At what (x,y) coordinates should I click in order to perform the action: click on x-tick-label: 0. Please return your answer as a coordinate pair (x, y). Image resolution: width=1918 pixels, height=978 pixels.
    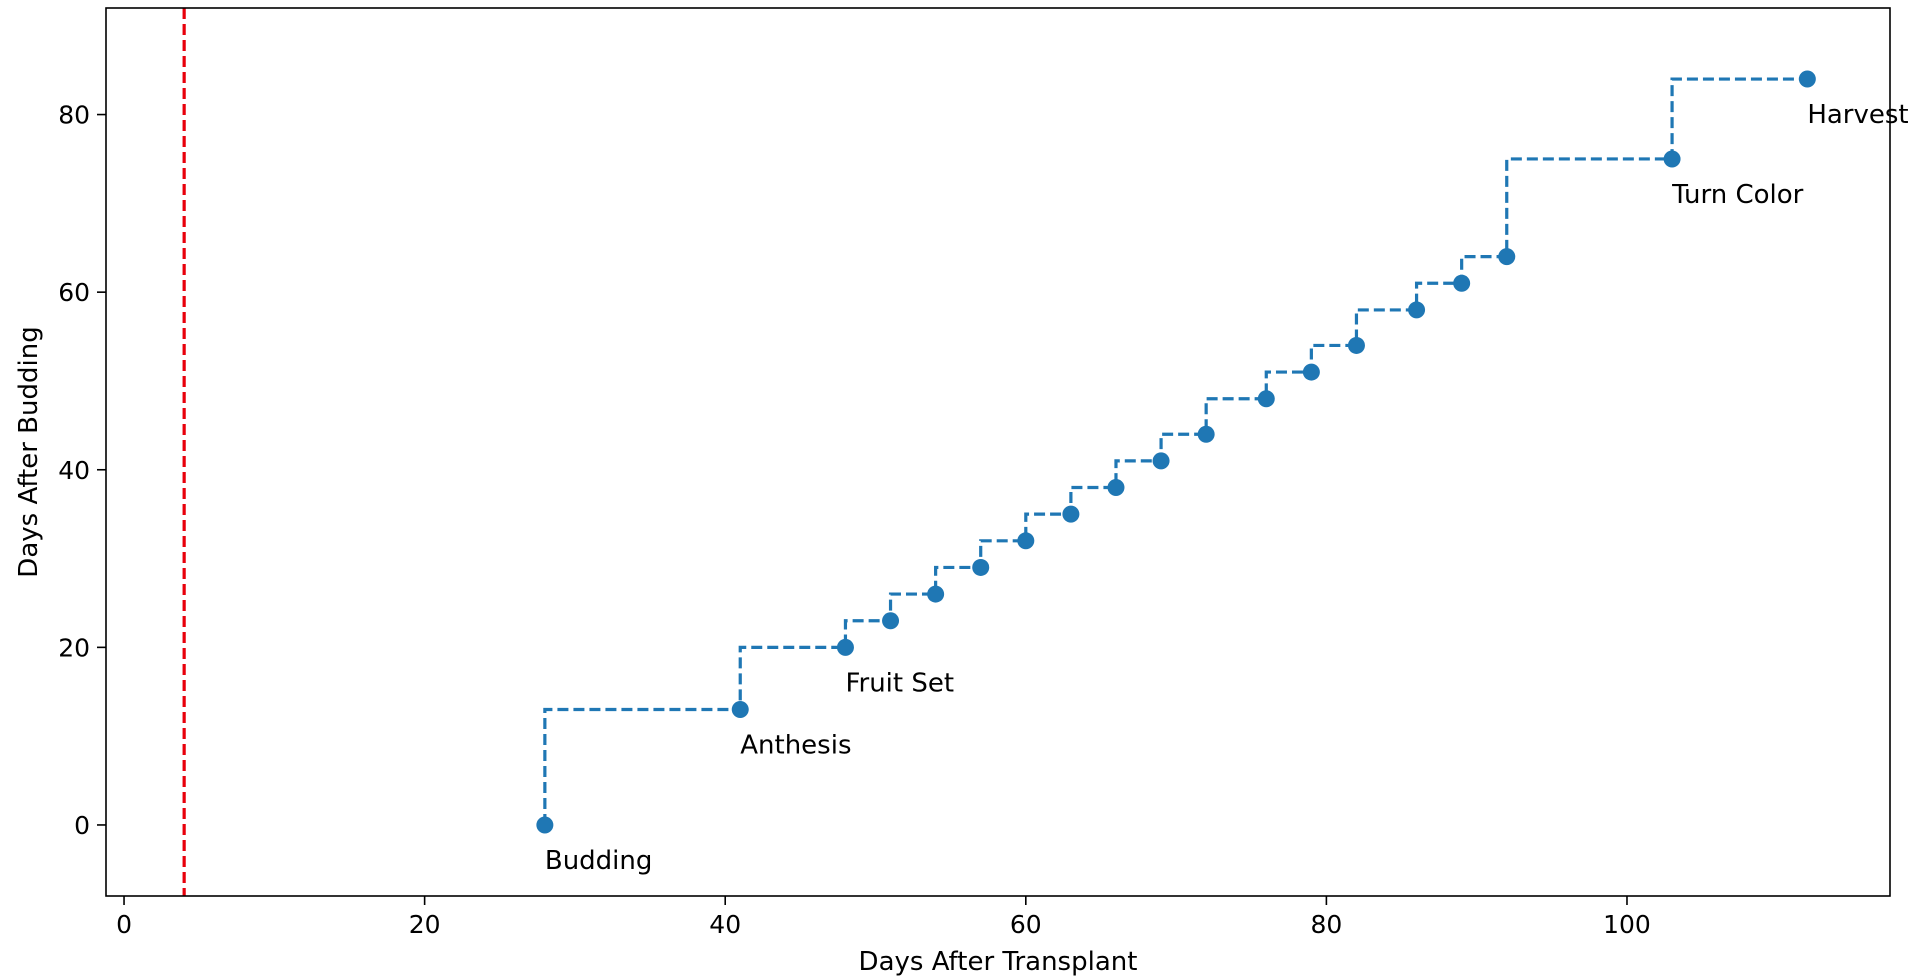
    Looking at the image, I should click on (124, 924).